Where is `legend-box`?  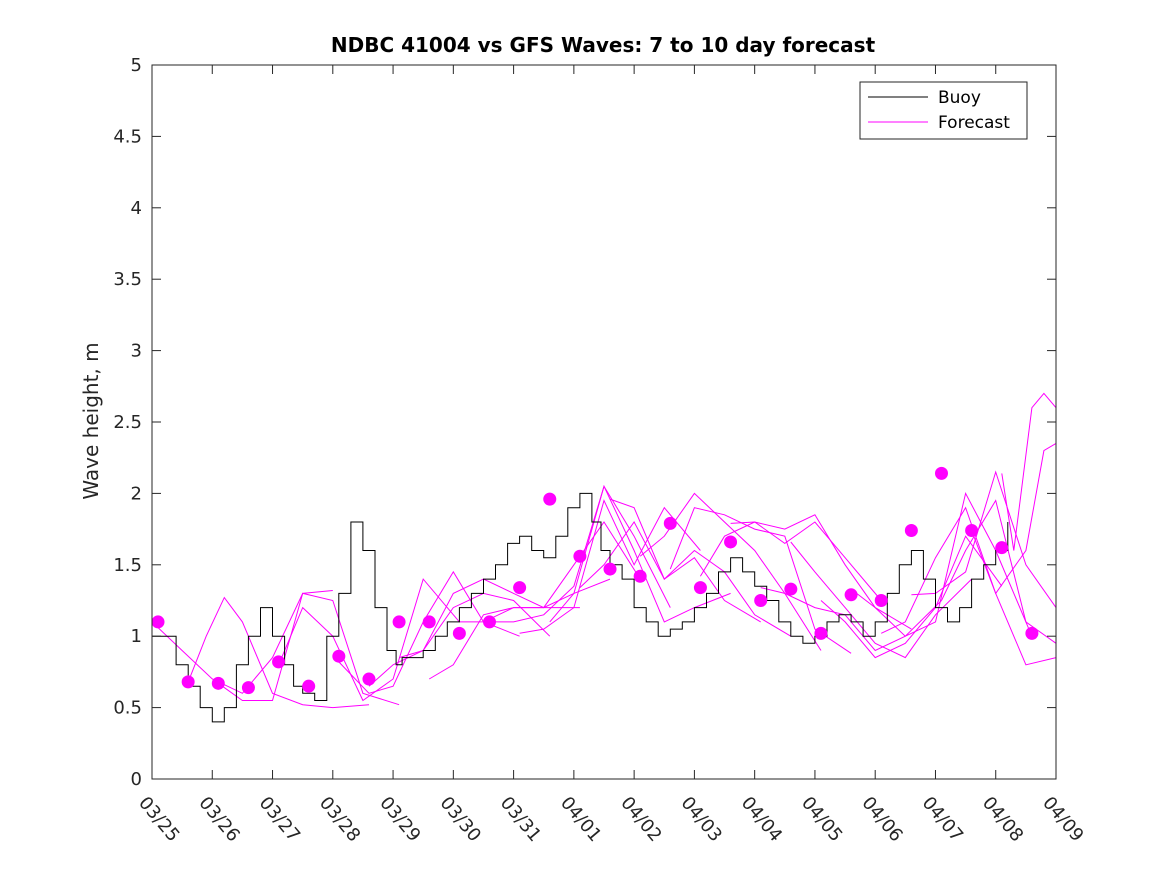
legend-box is located at coordinates (943, 110).